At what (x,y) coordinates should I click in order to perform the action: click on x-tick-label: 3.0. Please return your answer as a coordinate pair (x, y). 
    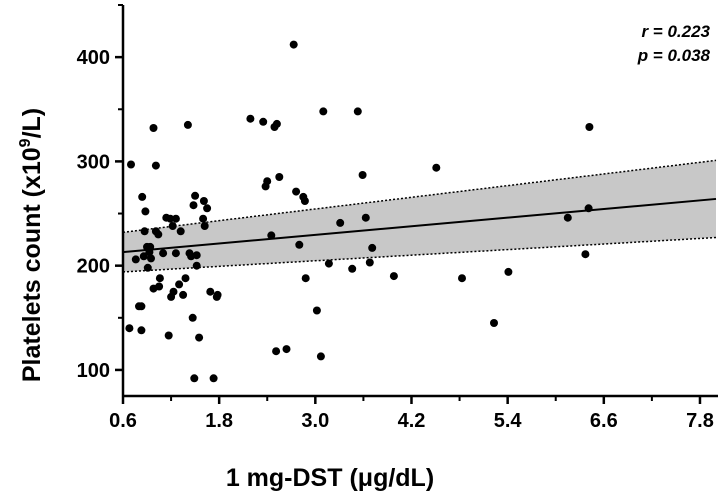
    Looking at the image, I should click on (315, 421).